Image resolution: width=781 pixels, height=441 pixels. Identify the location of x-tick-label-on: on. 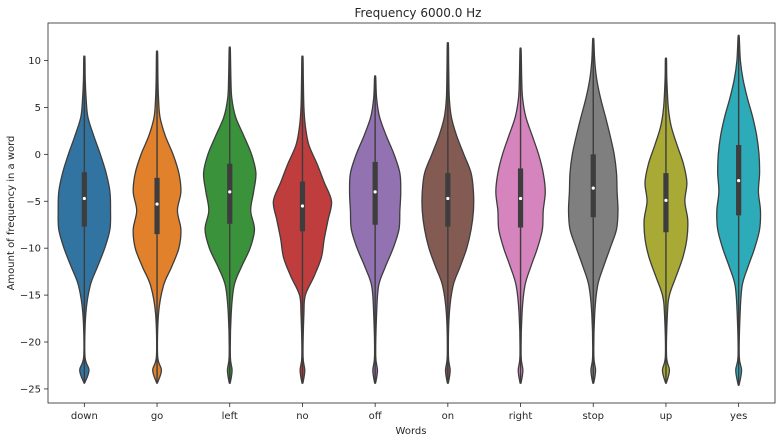
(448, 416).